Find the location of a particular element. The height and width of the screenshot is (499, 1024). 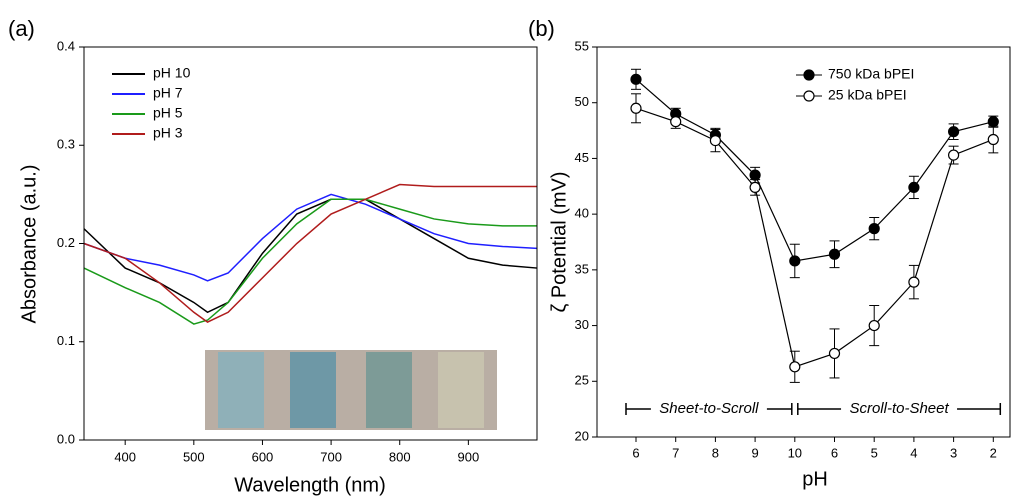

annotation: Sheet-to-Scroll is located at coordinates (709, 408).